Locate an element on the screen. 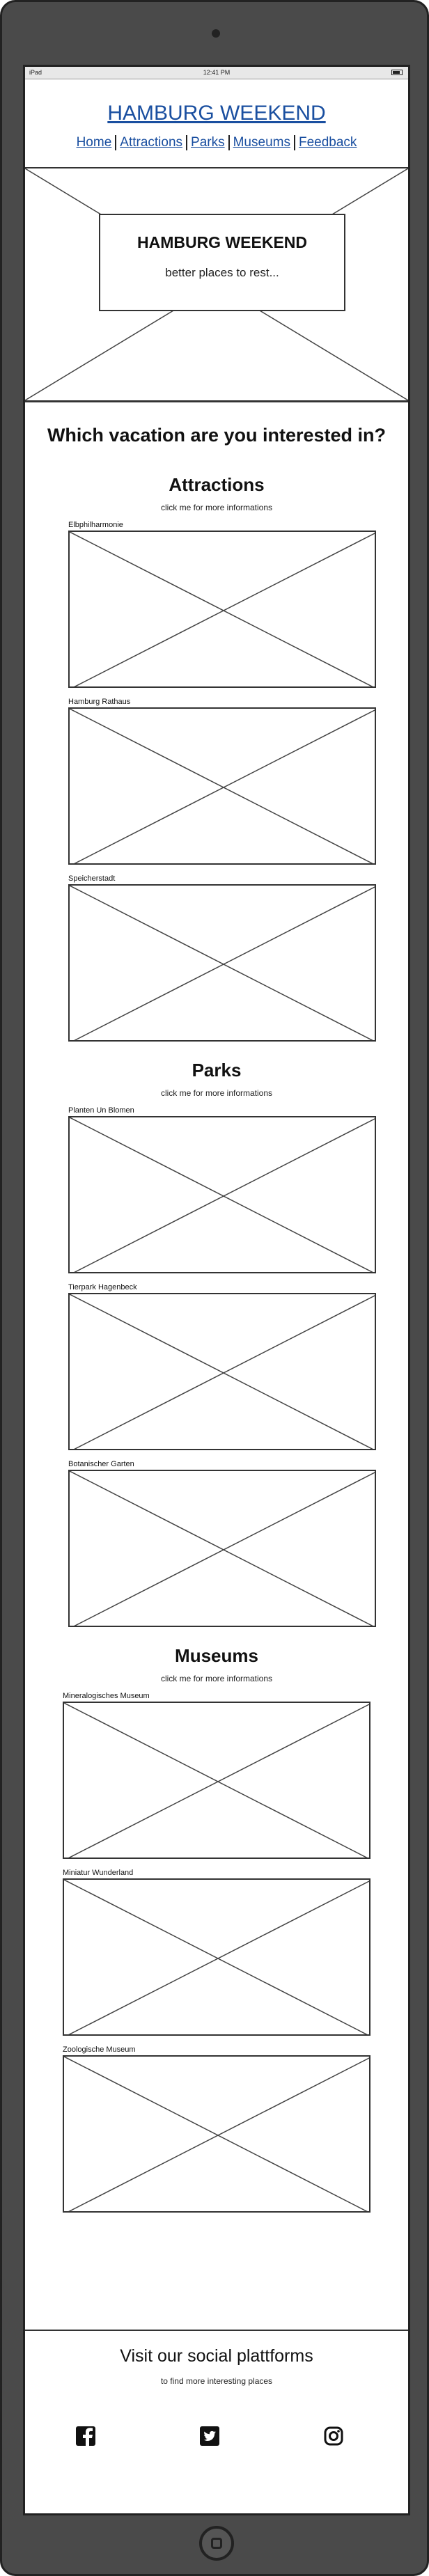  facebook-icon is located at coordinates (85, 2436).